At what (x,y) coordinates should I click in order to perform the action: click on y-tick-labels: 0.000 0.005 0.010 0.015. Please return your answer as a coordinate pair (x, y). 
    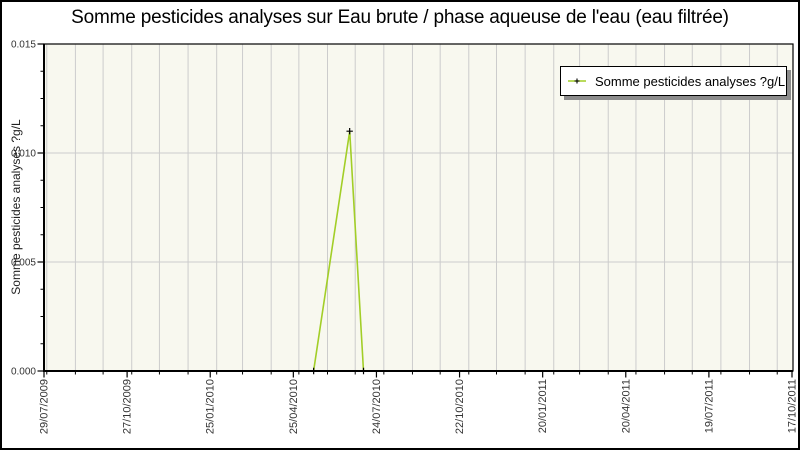
    Looking at the image, I should click on (23, 209).